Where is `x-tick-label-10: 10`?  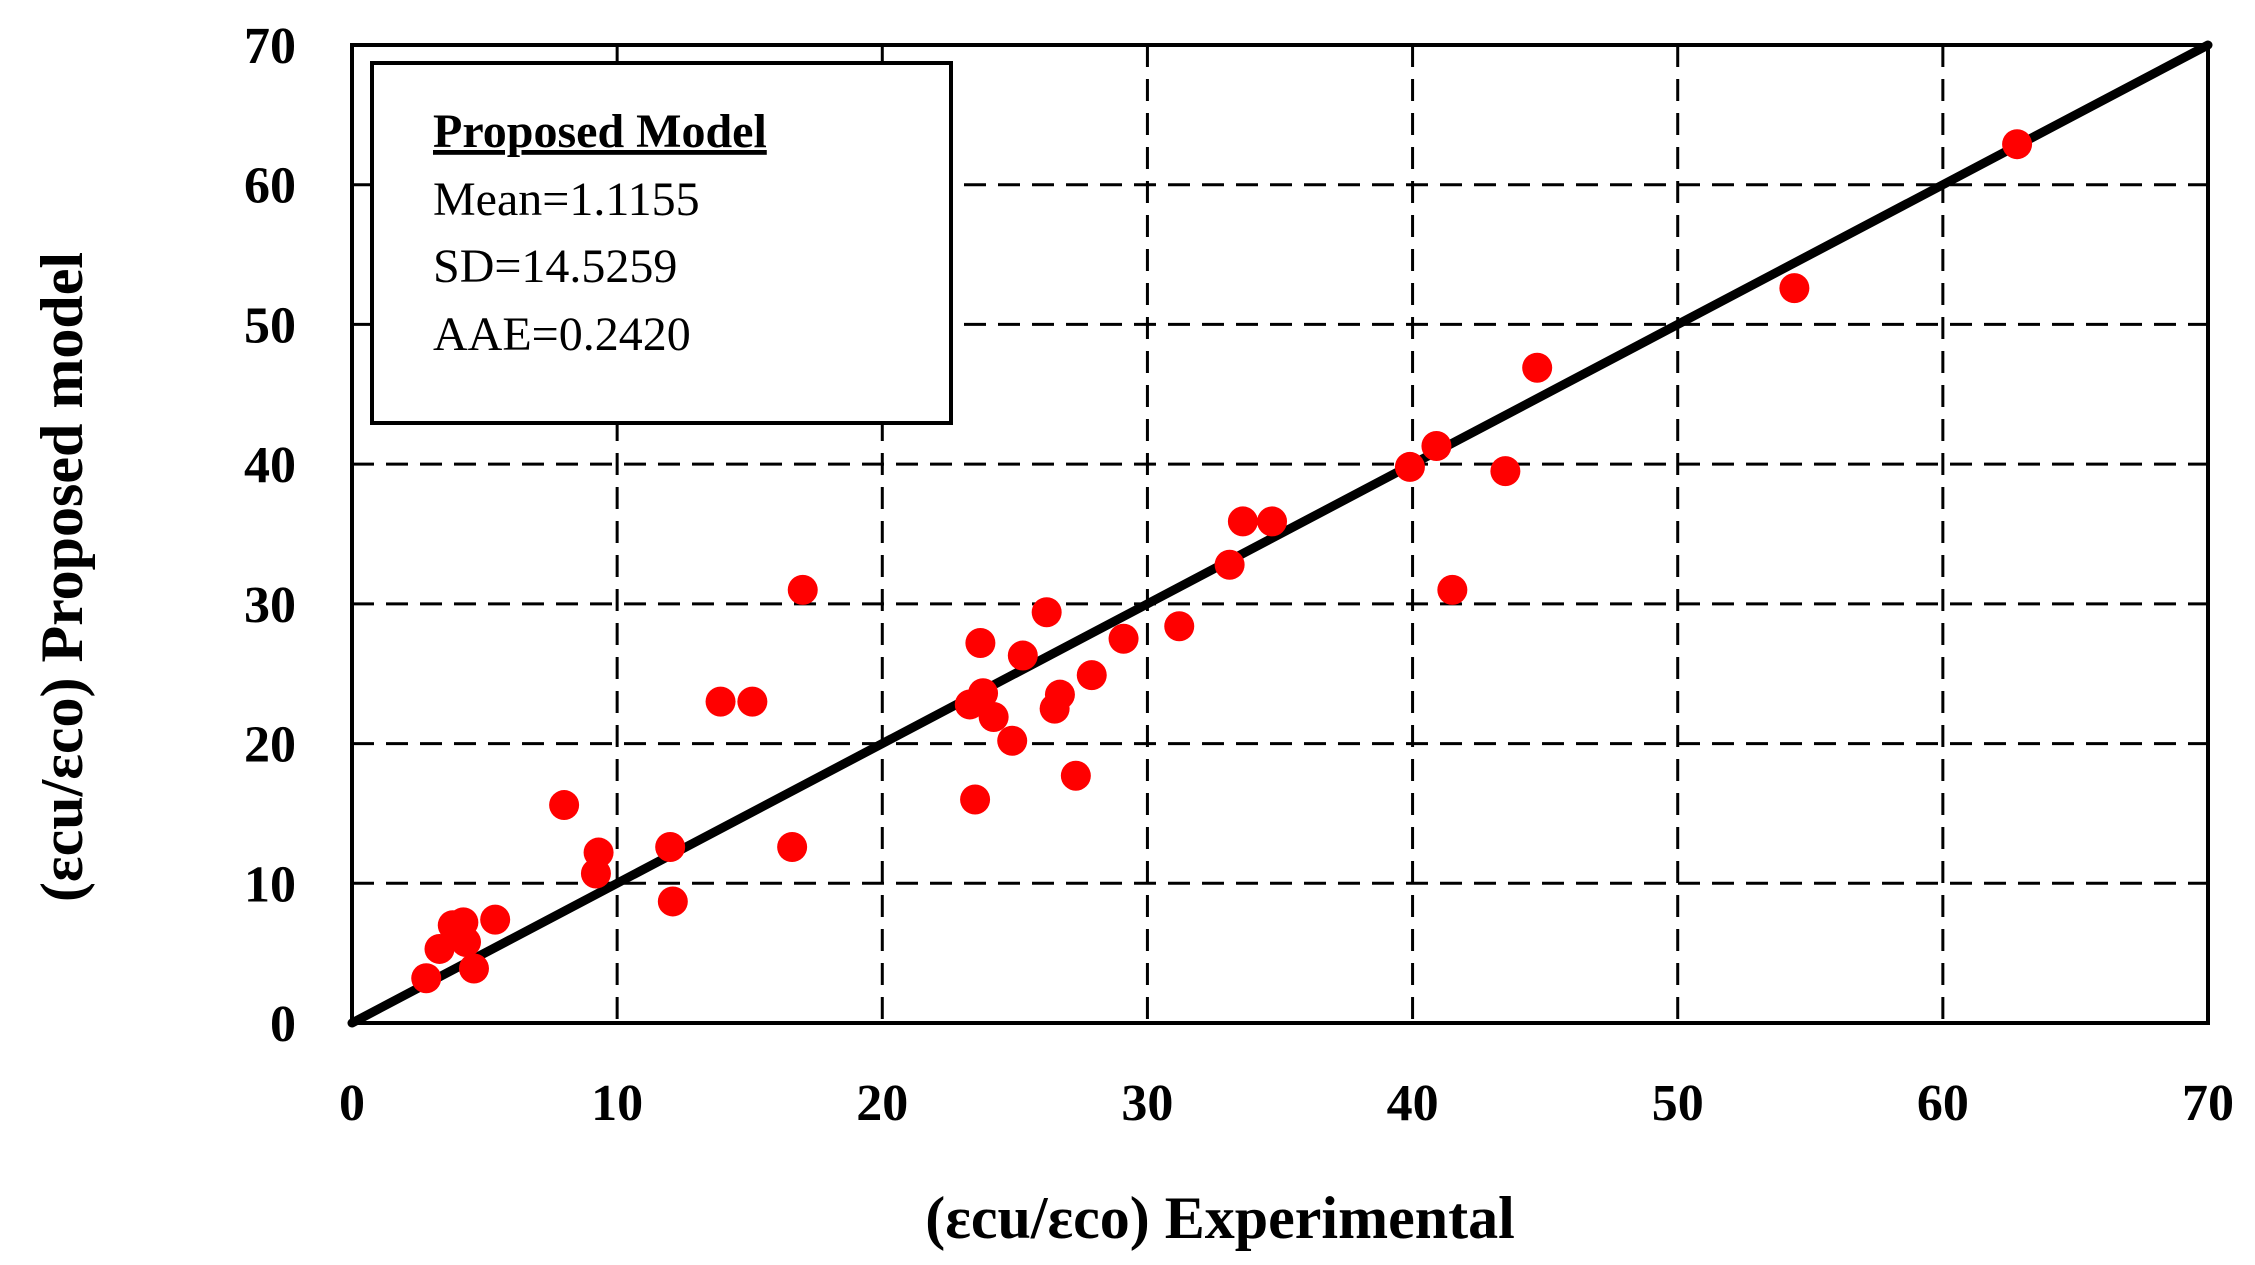 x-tick-label-10: 10 is located at coordinates (617, 1103).